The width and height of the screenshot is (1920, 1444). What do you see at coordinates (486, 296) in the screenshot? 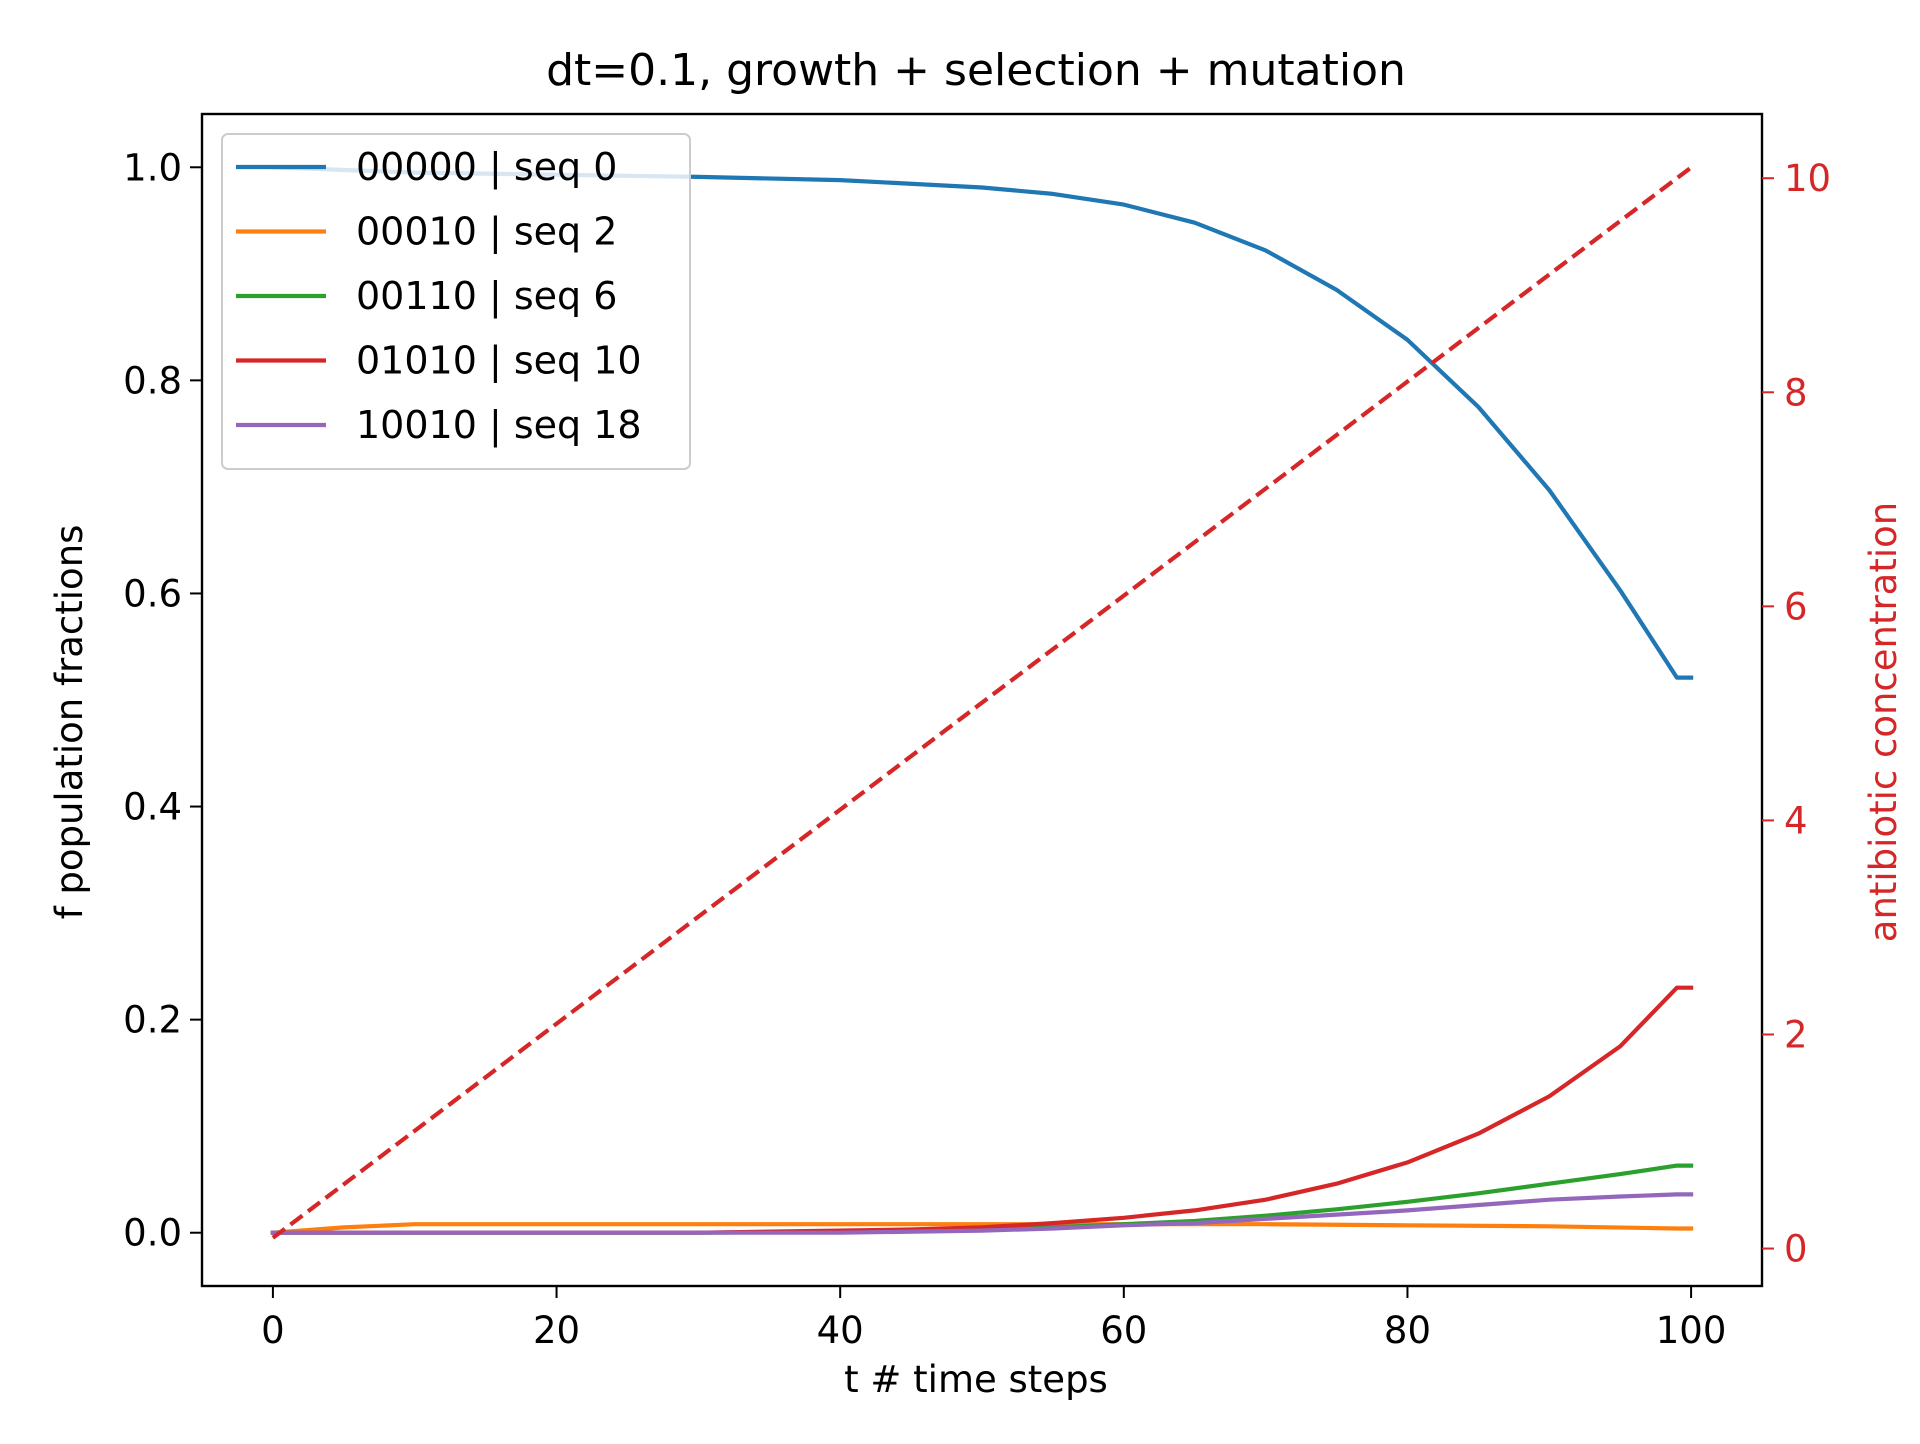
I see `legend-label-2: 00110 | seq 6` at bounding box center [486, 296].